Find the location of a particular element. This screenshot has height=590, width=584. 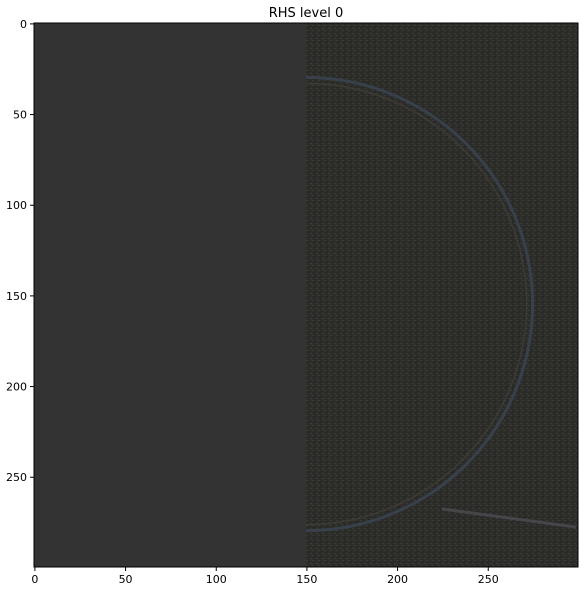

chart-title: RHS level 0 is located at coordinates (306, 13).